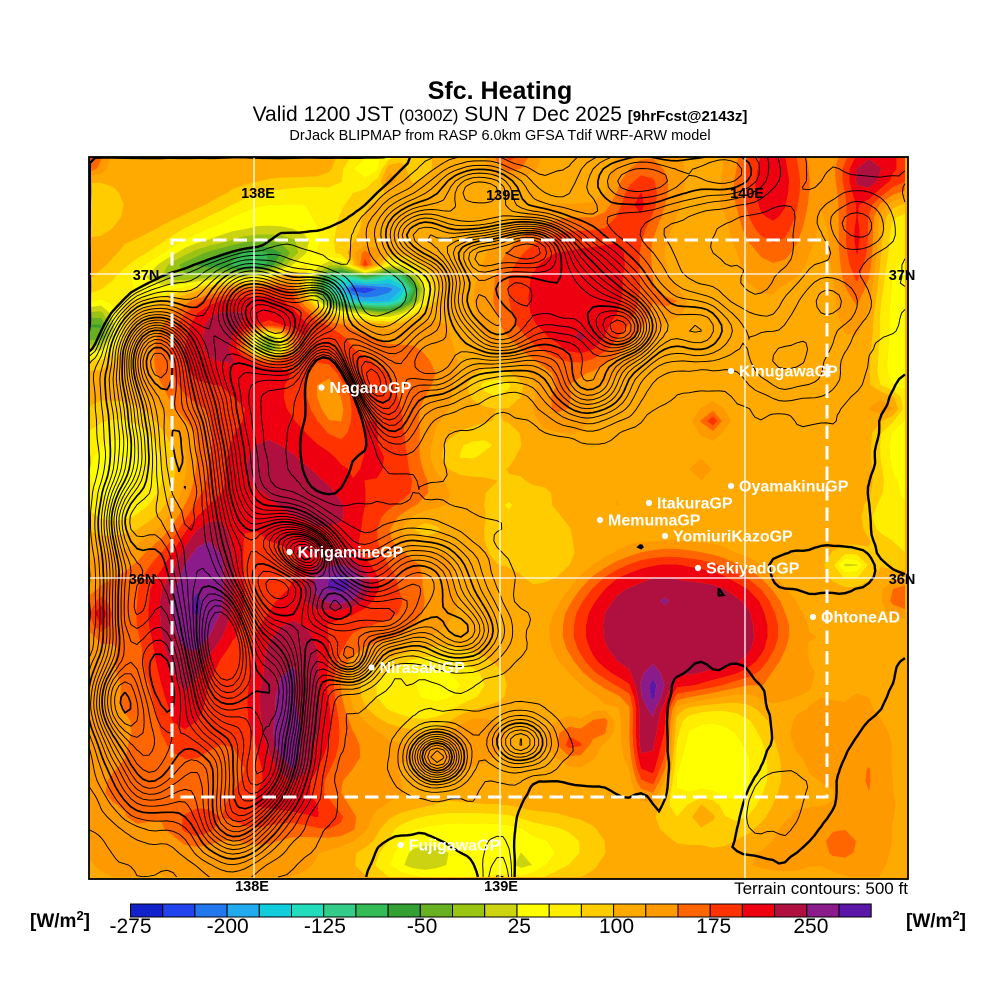 Image resolution: width=1000 pixels, height=1000 pixels. What do you see at coordinates (788, 372) in the screenshot?
I see `svg-text: KinugawaGP` at bounding box center [788, 372].